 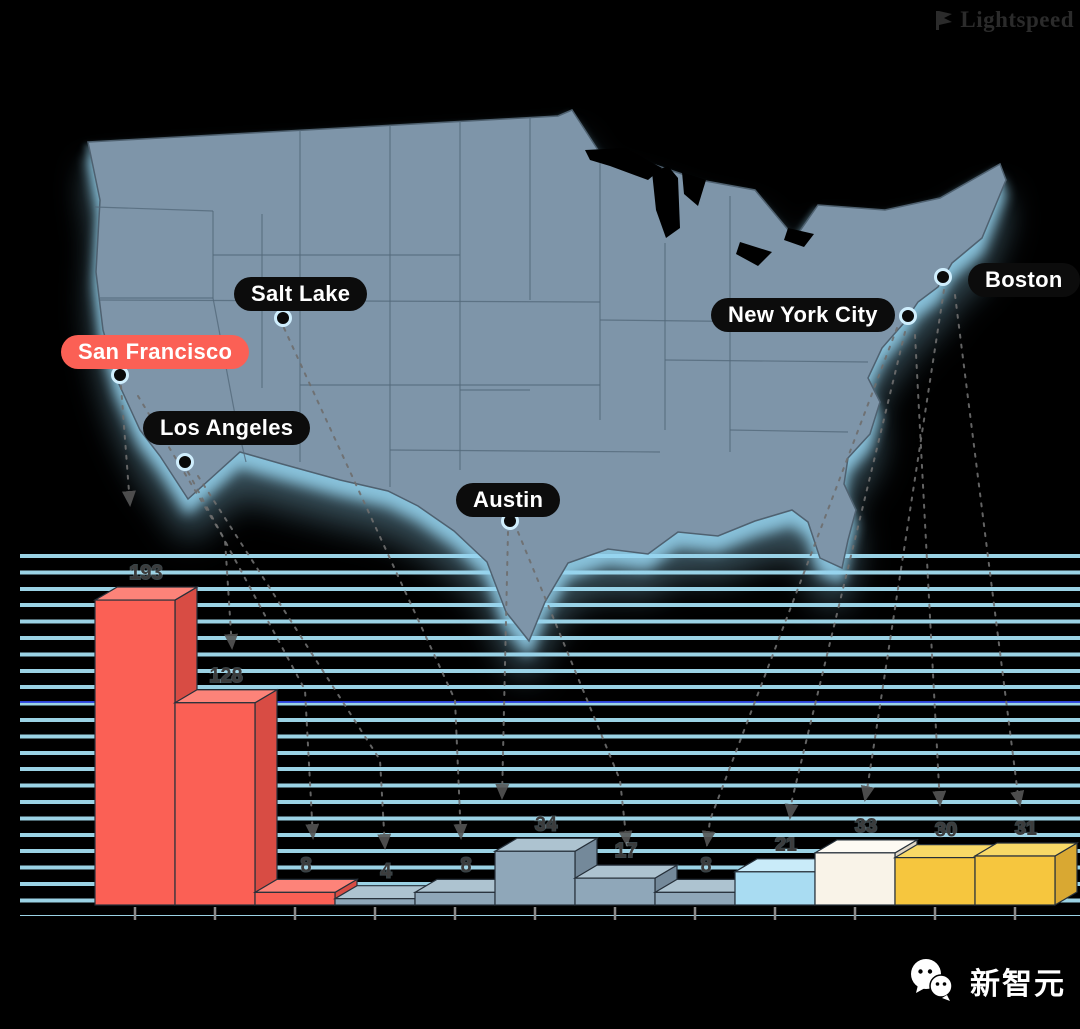 I want to click on city-label-los-angeles: Los Angeles, so click(x=227, y=428).